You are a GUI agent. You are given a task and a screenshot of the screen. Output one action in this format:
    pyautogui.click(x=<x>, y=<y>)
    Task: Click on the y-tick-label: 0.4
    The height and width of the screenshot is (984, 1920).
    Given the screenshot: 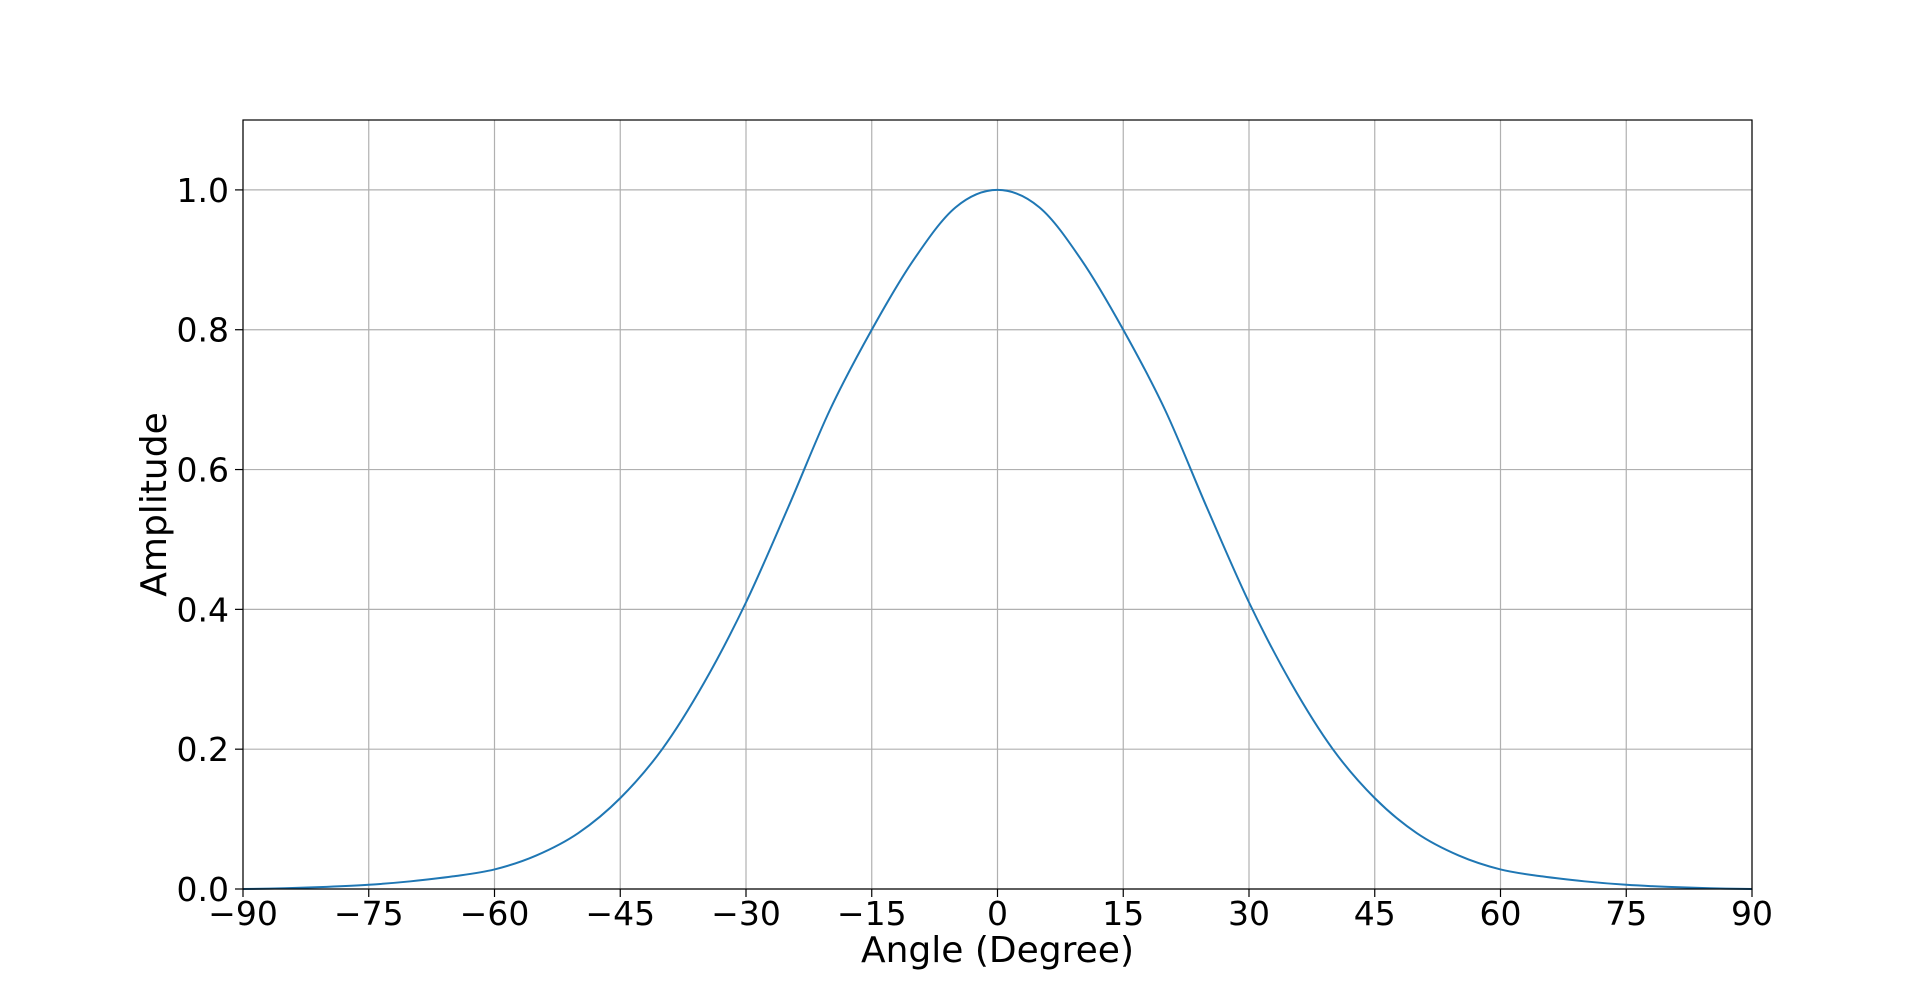 What is the action you would take?
    pyautogui.click(x=203, y=609)
    